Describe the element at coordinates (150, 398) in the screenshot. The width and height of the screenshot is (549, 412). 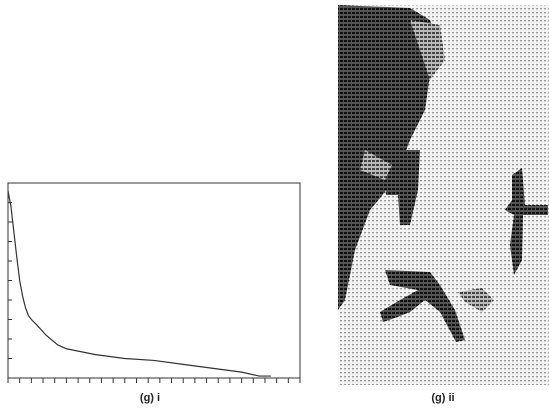
I see `caption: (g) i` at that location.